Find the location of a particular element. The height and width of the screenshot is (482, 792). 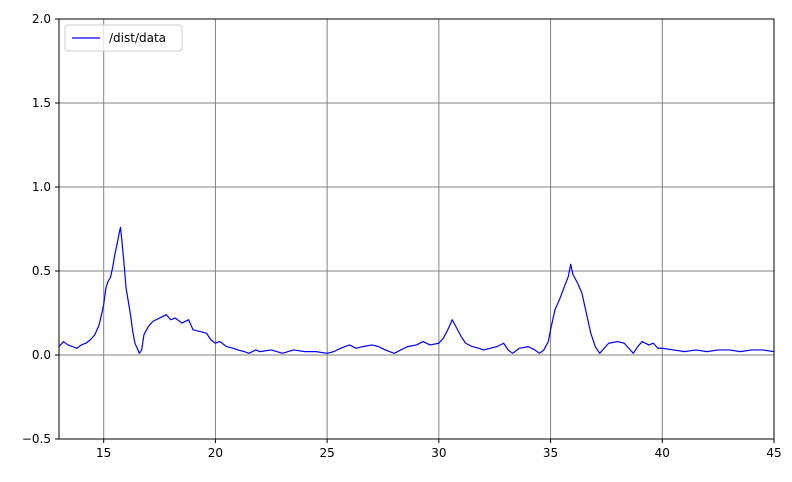

x-tick-label: 35 is located at coordinates (550, 453).